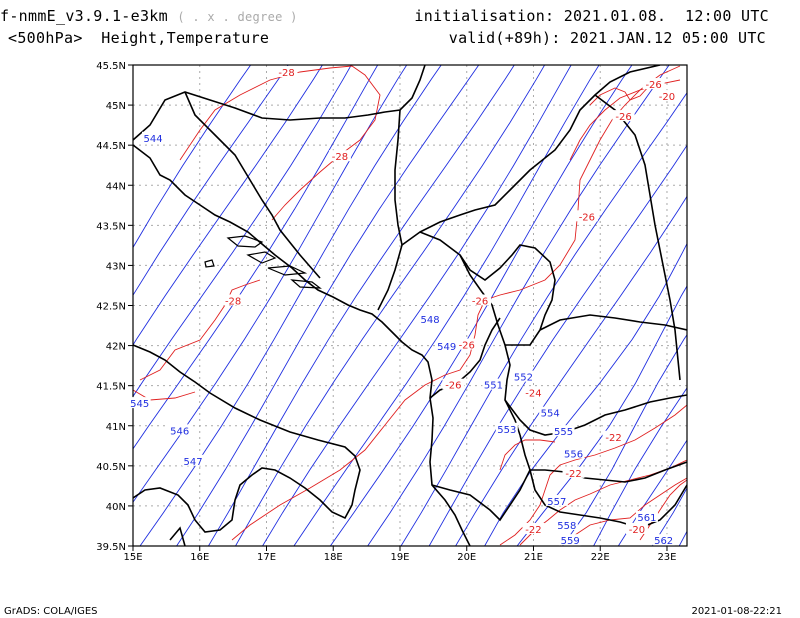 Image resolution: width=800 pixels, height=618 pixels. What do you see at coordinates (84, 16) in the screenshot?
I see `model-name: f-nmmE_v3.9.1-e3km` at bounding box center [84, 16].